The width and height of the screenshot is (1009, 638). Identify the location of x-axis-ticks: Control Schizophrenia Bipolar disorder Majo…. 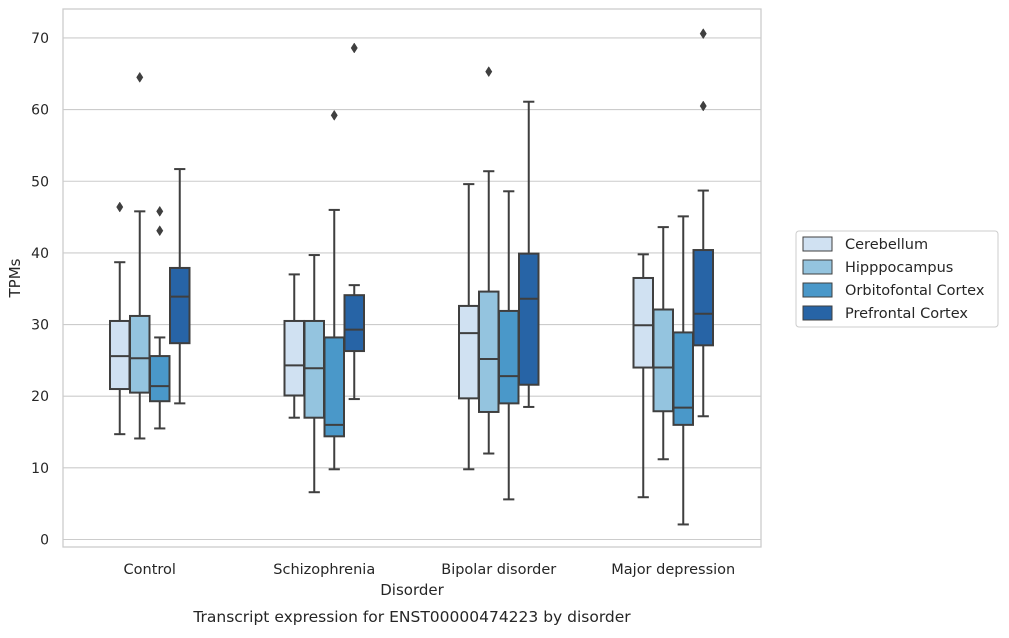
(430, 570).